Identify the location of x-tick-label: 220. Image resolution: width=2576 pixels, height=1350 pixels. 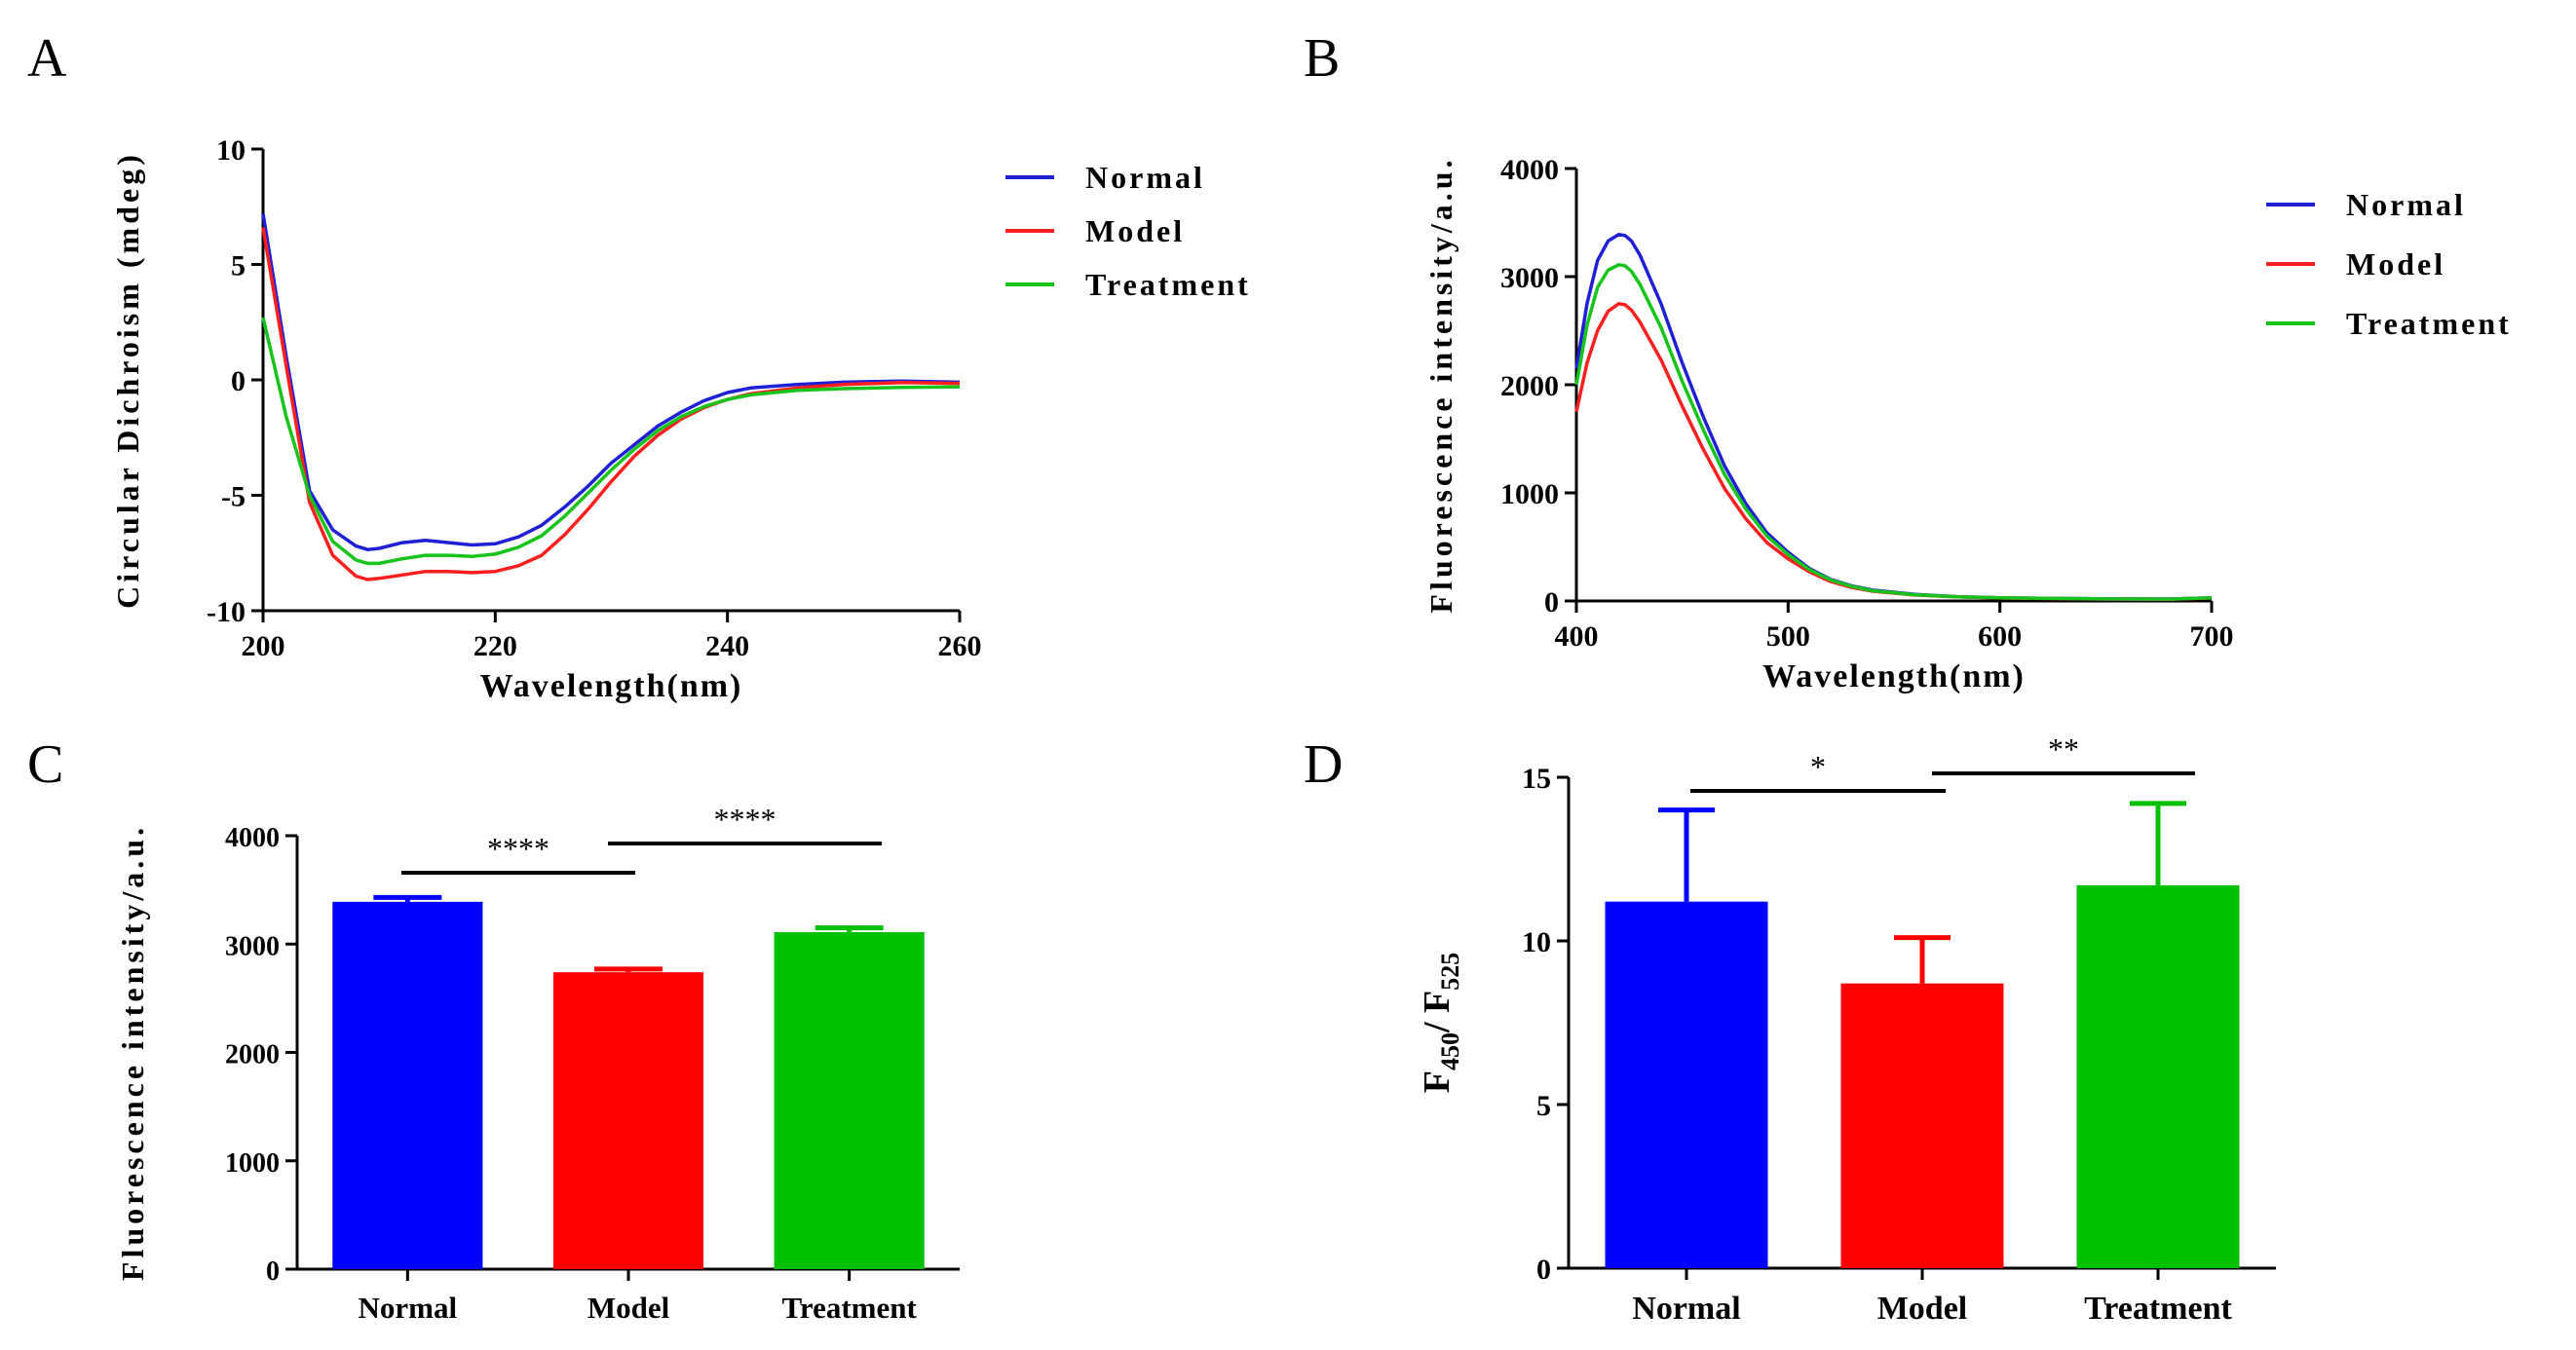
(495, 646).